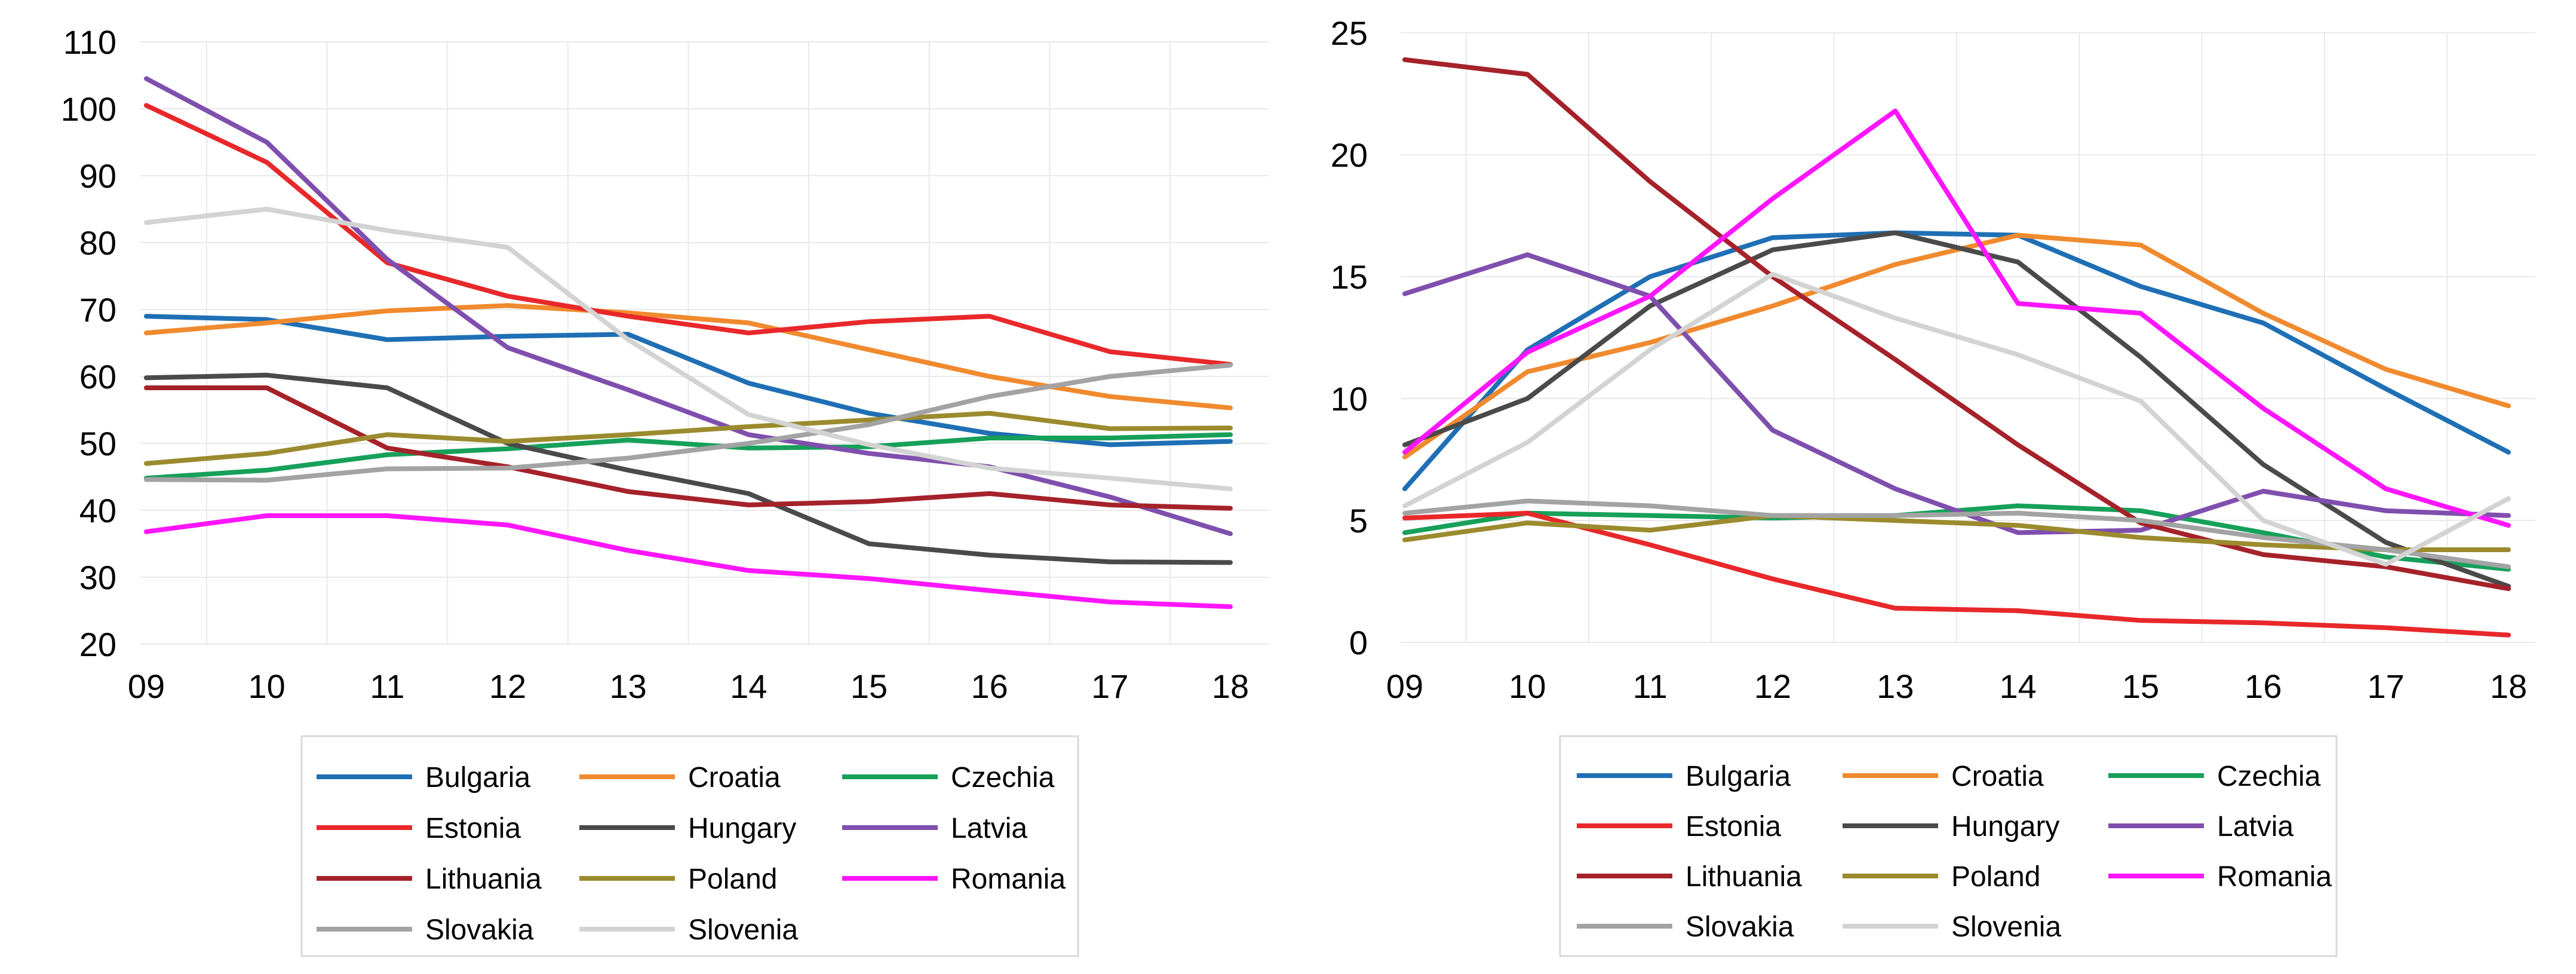 This screenshot has width=2576, height=974. I want to click on right-legend-label: Poland, so click(1995, 877).